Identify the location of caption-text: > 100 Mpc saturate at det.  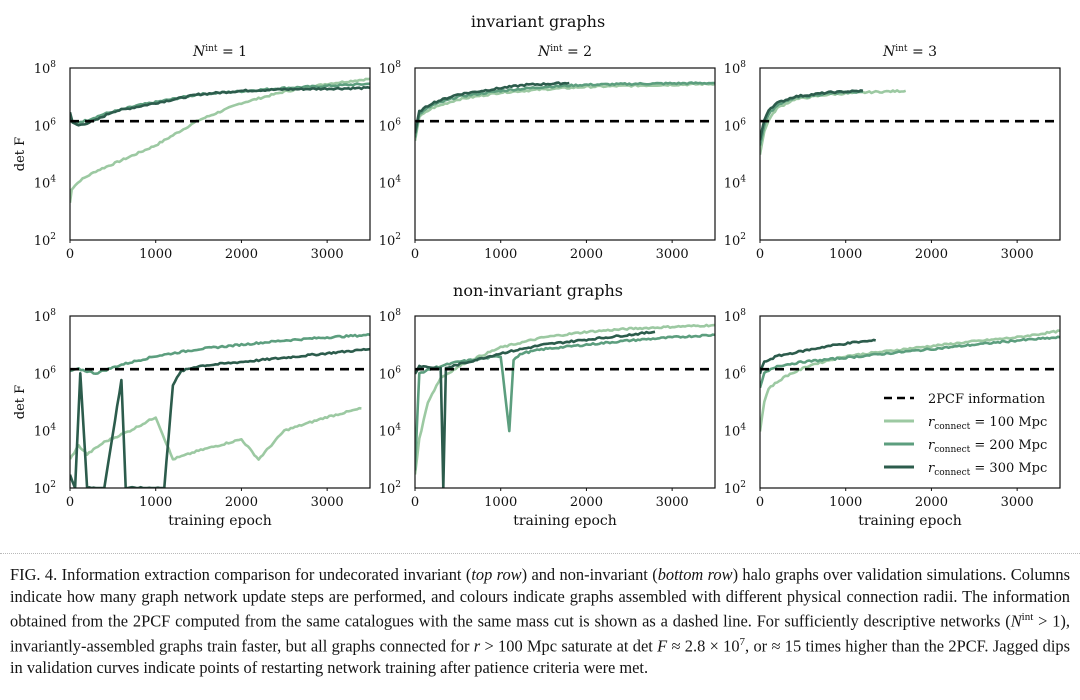
(569, 646).